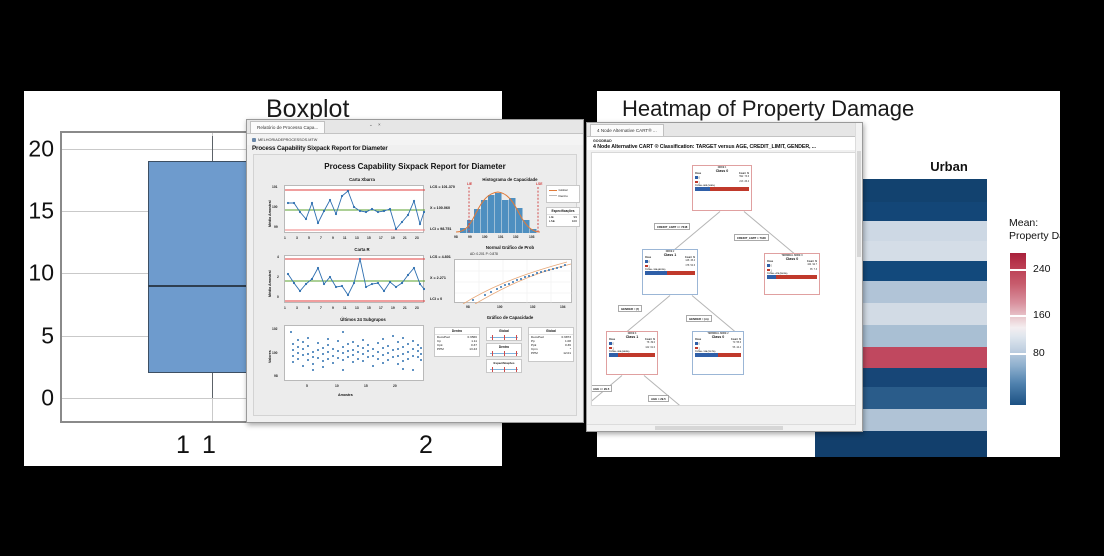 The height and width of the screenshot is (556, 1104). I want to click on stat-label: Cpk, so click(440, 345).